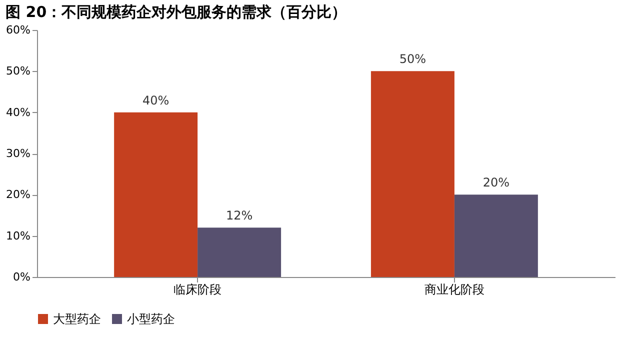 This screenshot has width=640, height=341. What do you see at coordinates (18, 30) in the screenshot?
I see `y-tick-label: 60%` at bounding box center [18, 30].